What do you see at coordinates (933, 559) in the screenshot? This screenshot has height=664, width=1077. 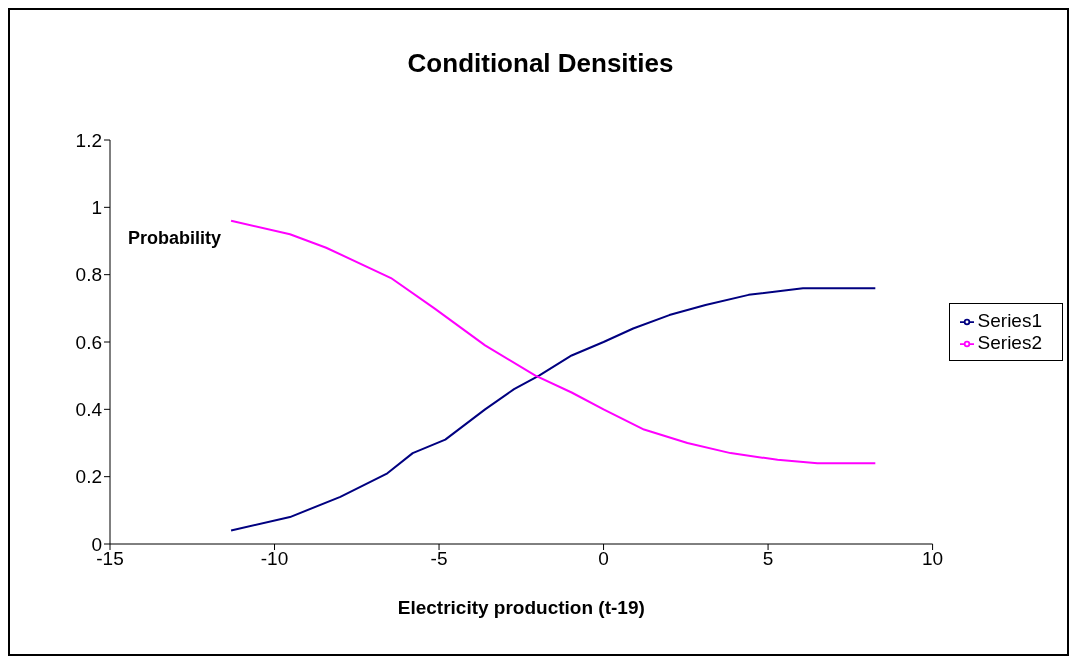 I see `x-tick-label: 10` at bounding box center [933, 559].